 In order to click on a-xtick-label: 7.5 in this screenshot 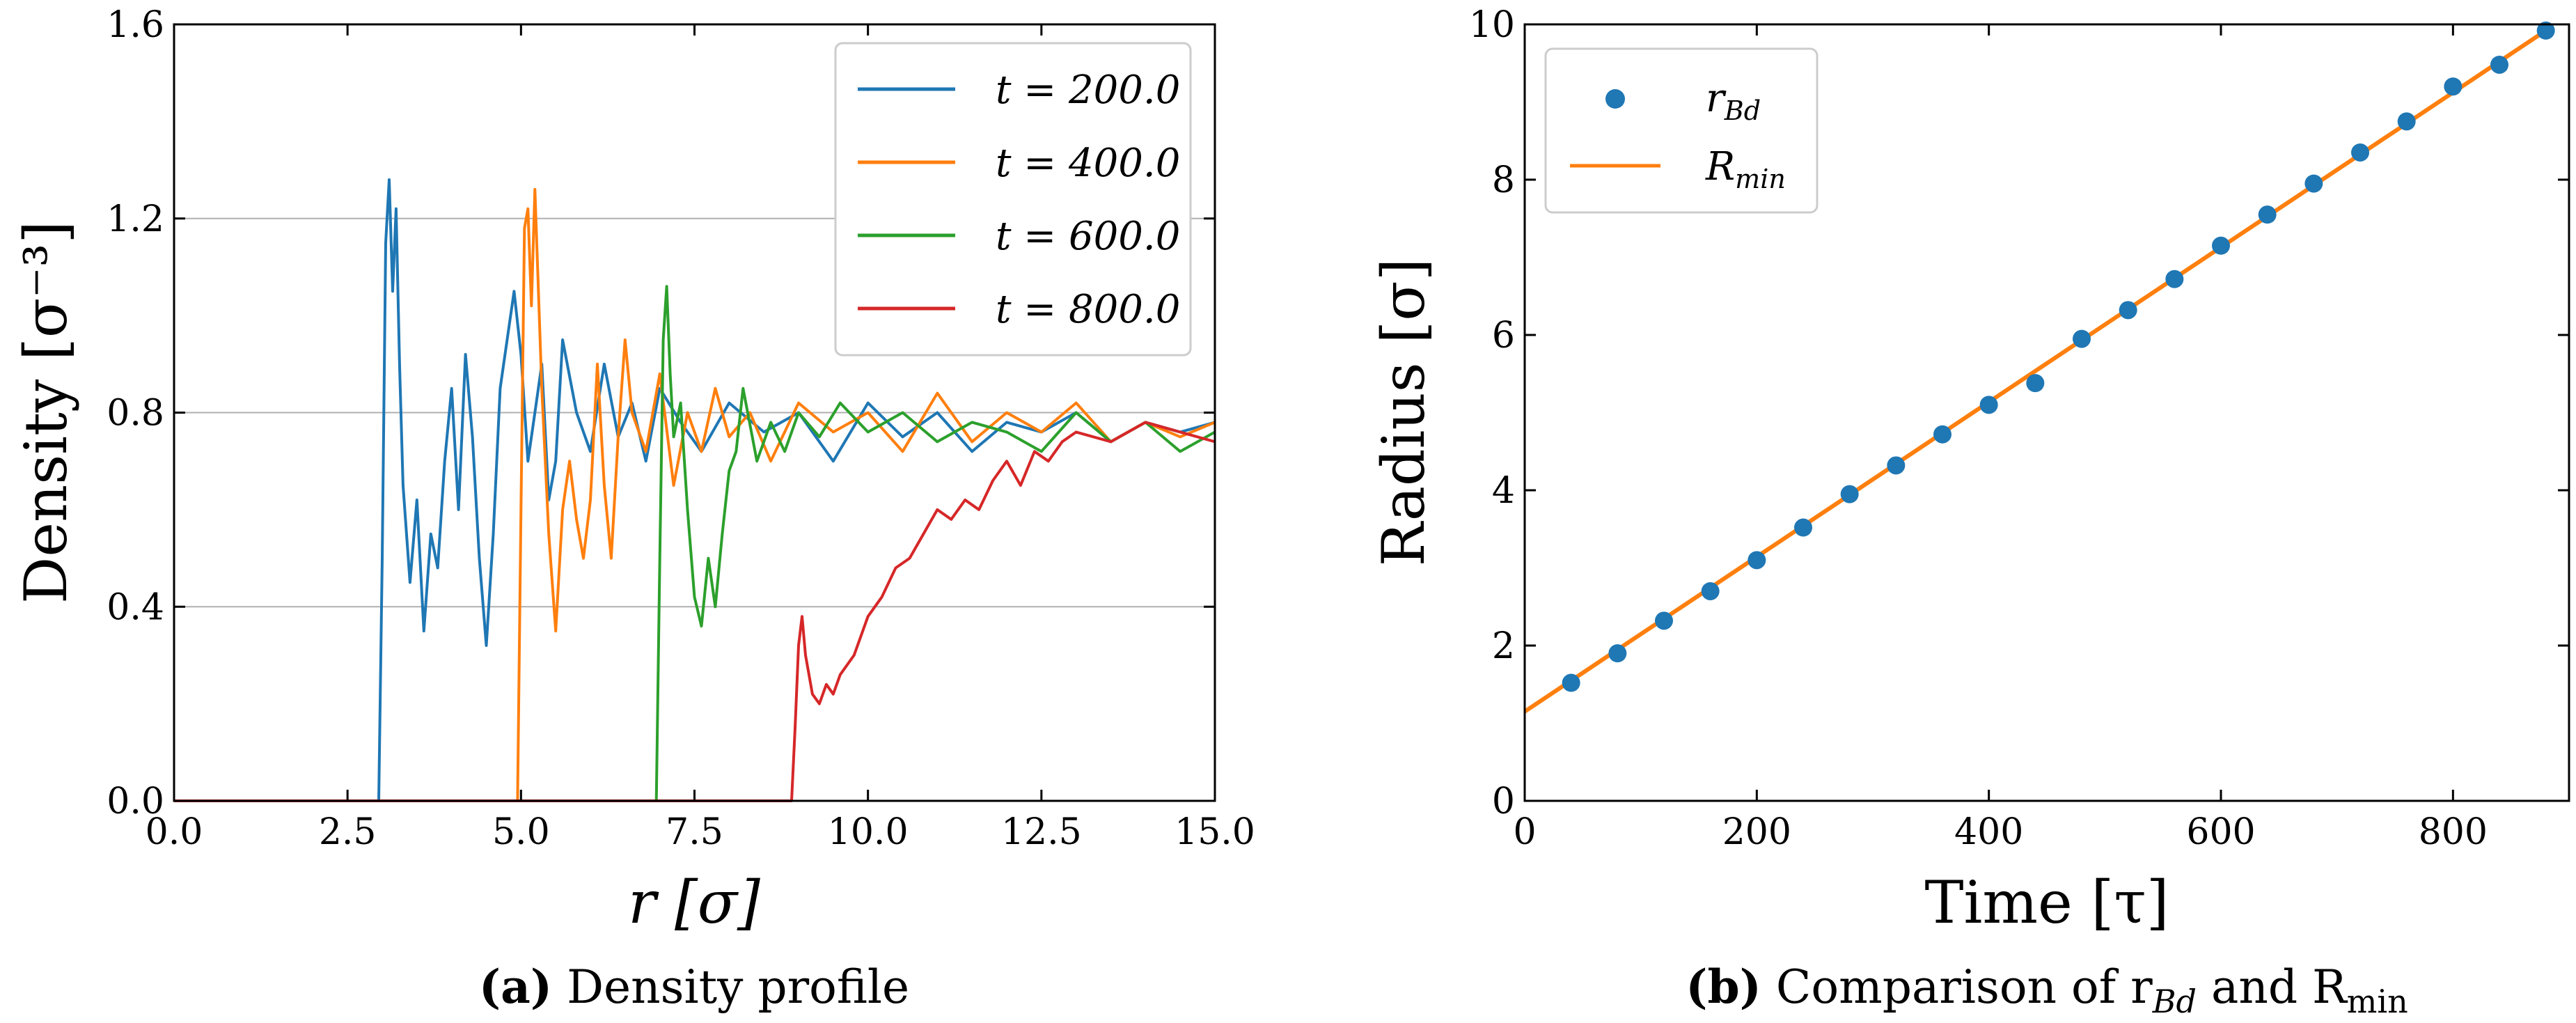, I will do `click(694, 832)`.